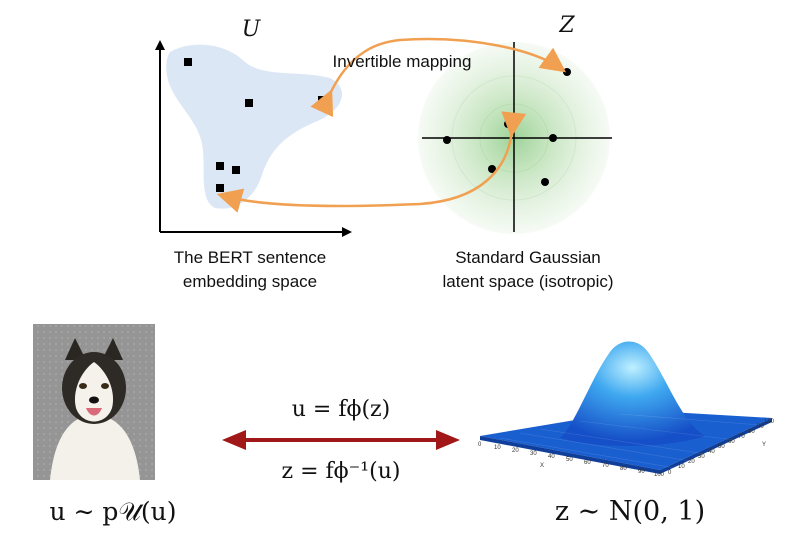 This screenshot has height=543, width=790. Describe the element at coordinates (250, 281) in the screenshot. I see `bert-caption-line2: embedding space` at that location.